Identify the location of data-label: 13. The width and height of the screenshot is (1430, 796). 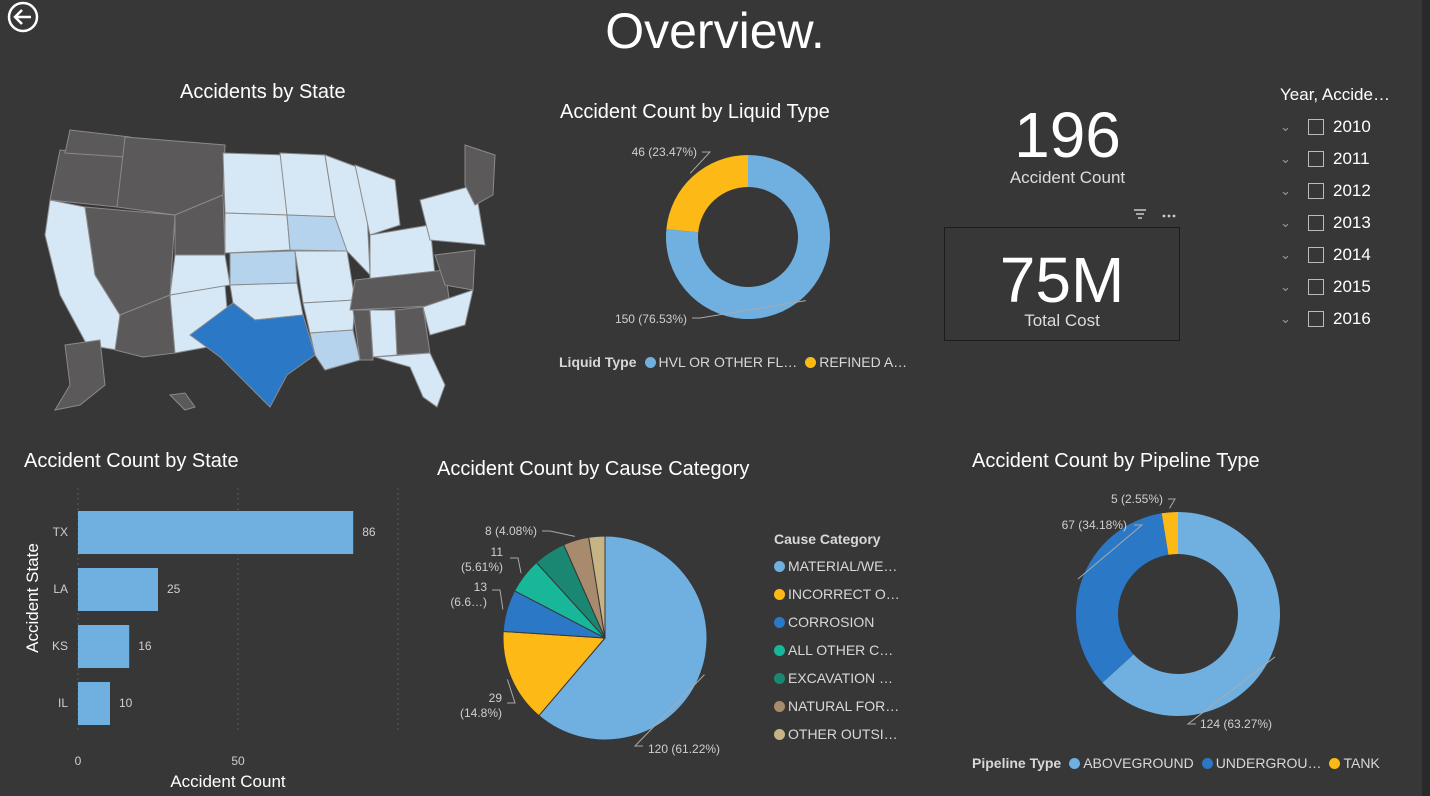
(481, 587).